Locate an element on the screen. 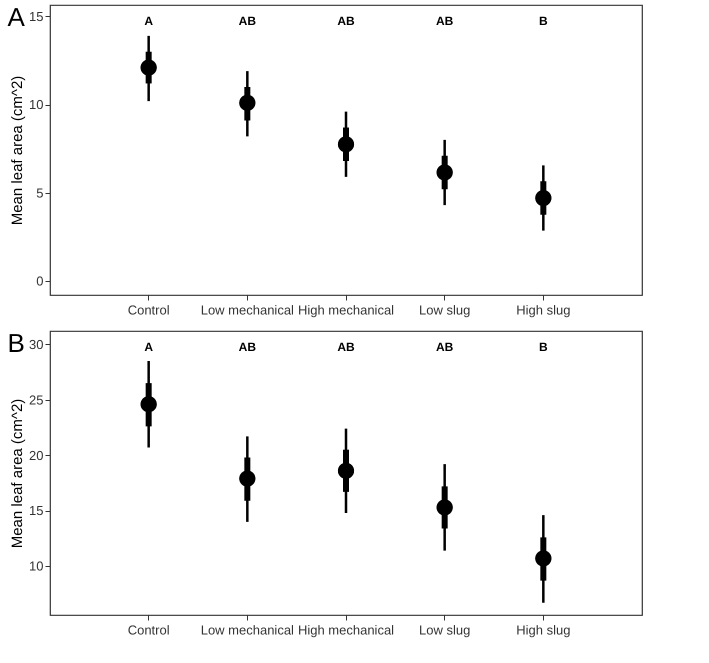 The image size is (709, 663). y-tick-label: 0 is located at coordinates (40, 280).